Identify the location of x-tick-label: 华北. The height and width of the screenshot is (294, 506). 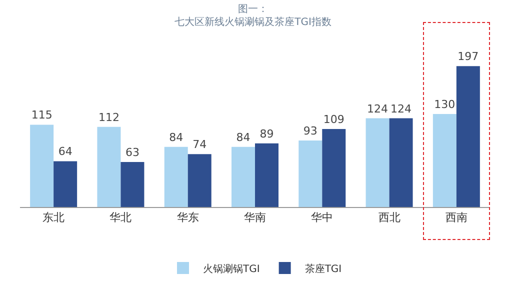
(121, 217).